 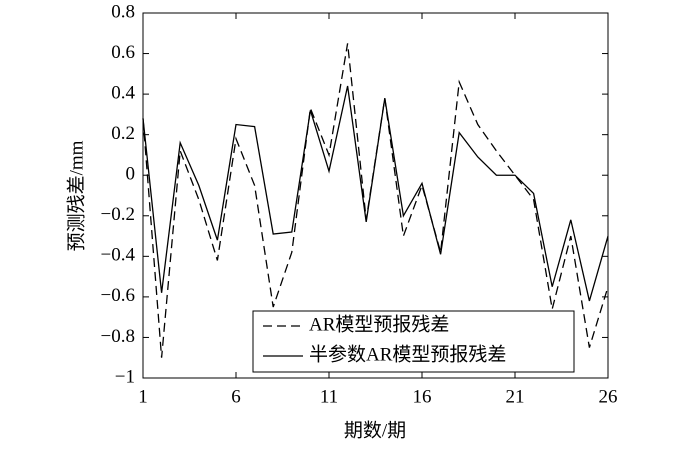 I want to click on legend-label: 半参数AR模型预报残差, so click(x=407, y=354).